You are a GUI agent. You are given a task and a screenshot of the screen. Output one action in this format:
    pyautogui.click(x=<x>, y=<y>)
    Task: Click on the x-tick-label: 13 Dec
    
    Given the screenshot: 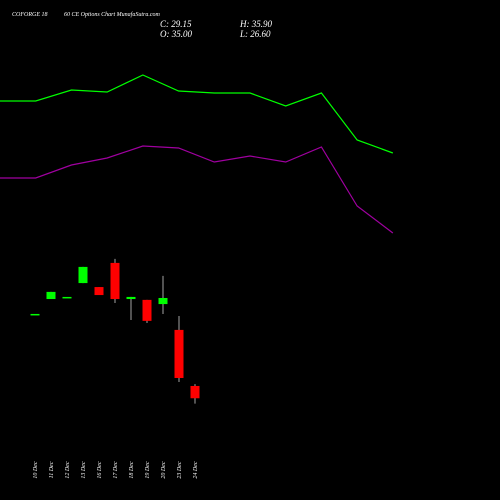 What is the action you would take?
    pyautogui.click(x=84, y=469)
    